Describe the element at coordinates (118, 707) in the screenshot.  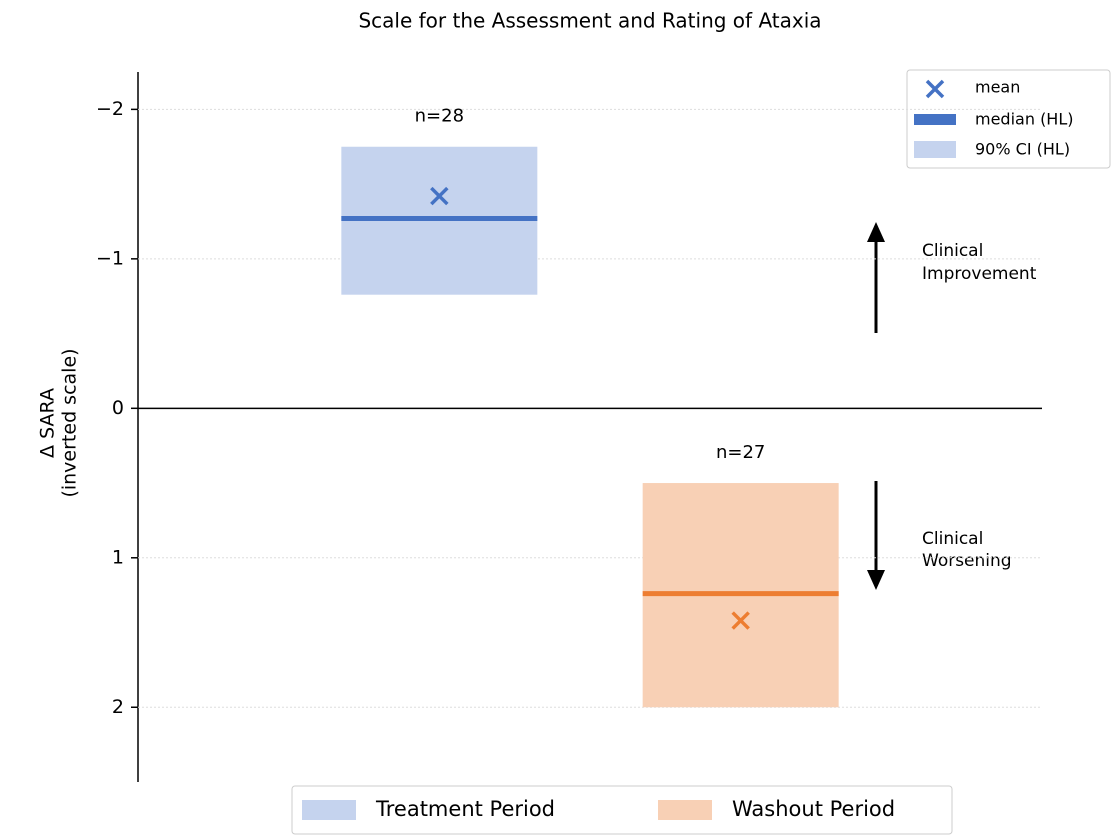
I see `y-tick-label: 2` at that location.